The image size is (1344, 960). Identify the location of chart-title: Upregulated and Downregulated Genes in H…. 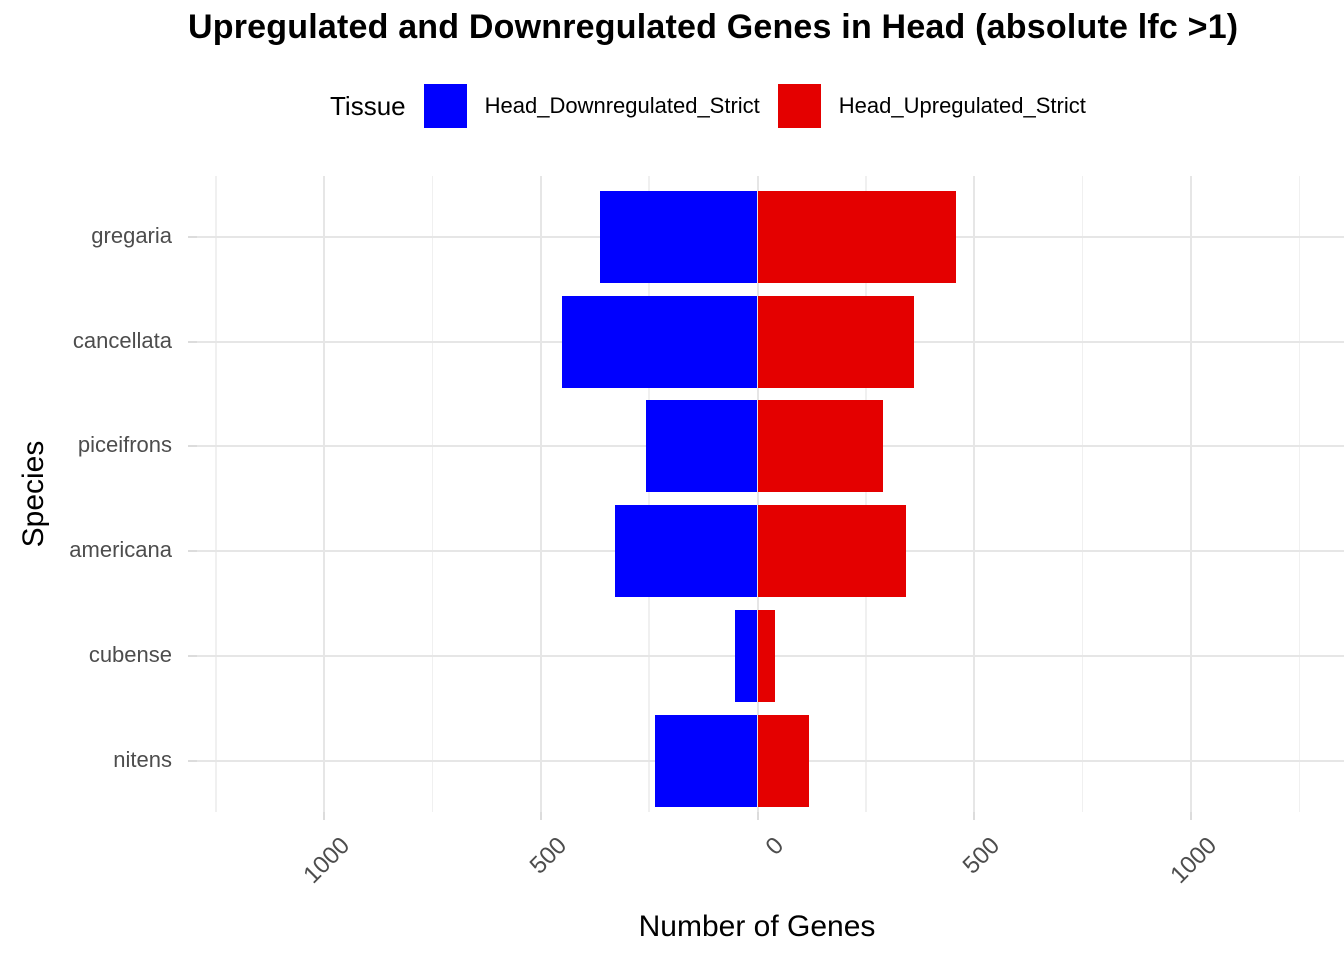
(713, 27).